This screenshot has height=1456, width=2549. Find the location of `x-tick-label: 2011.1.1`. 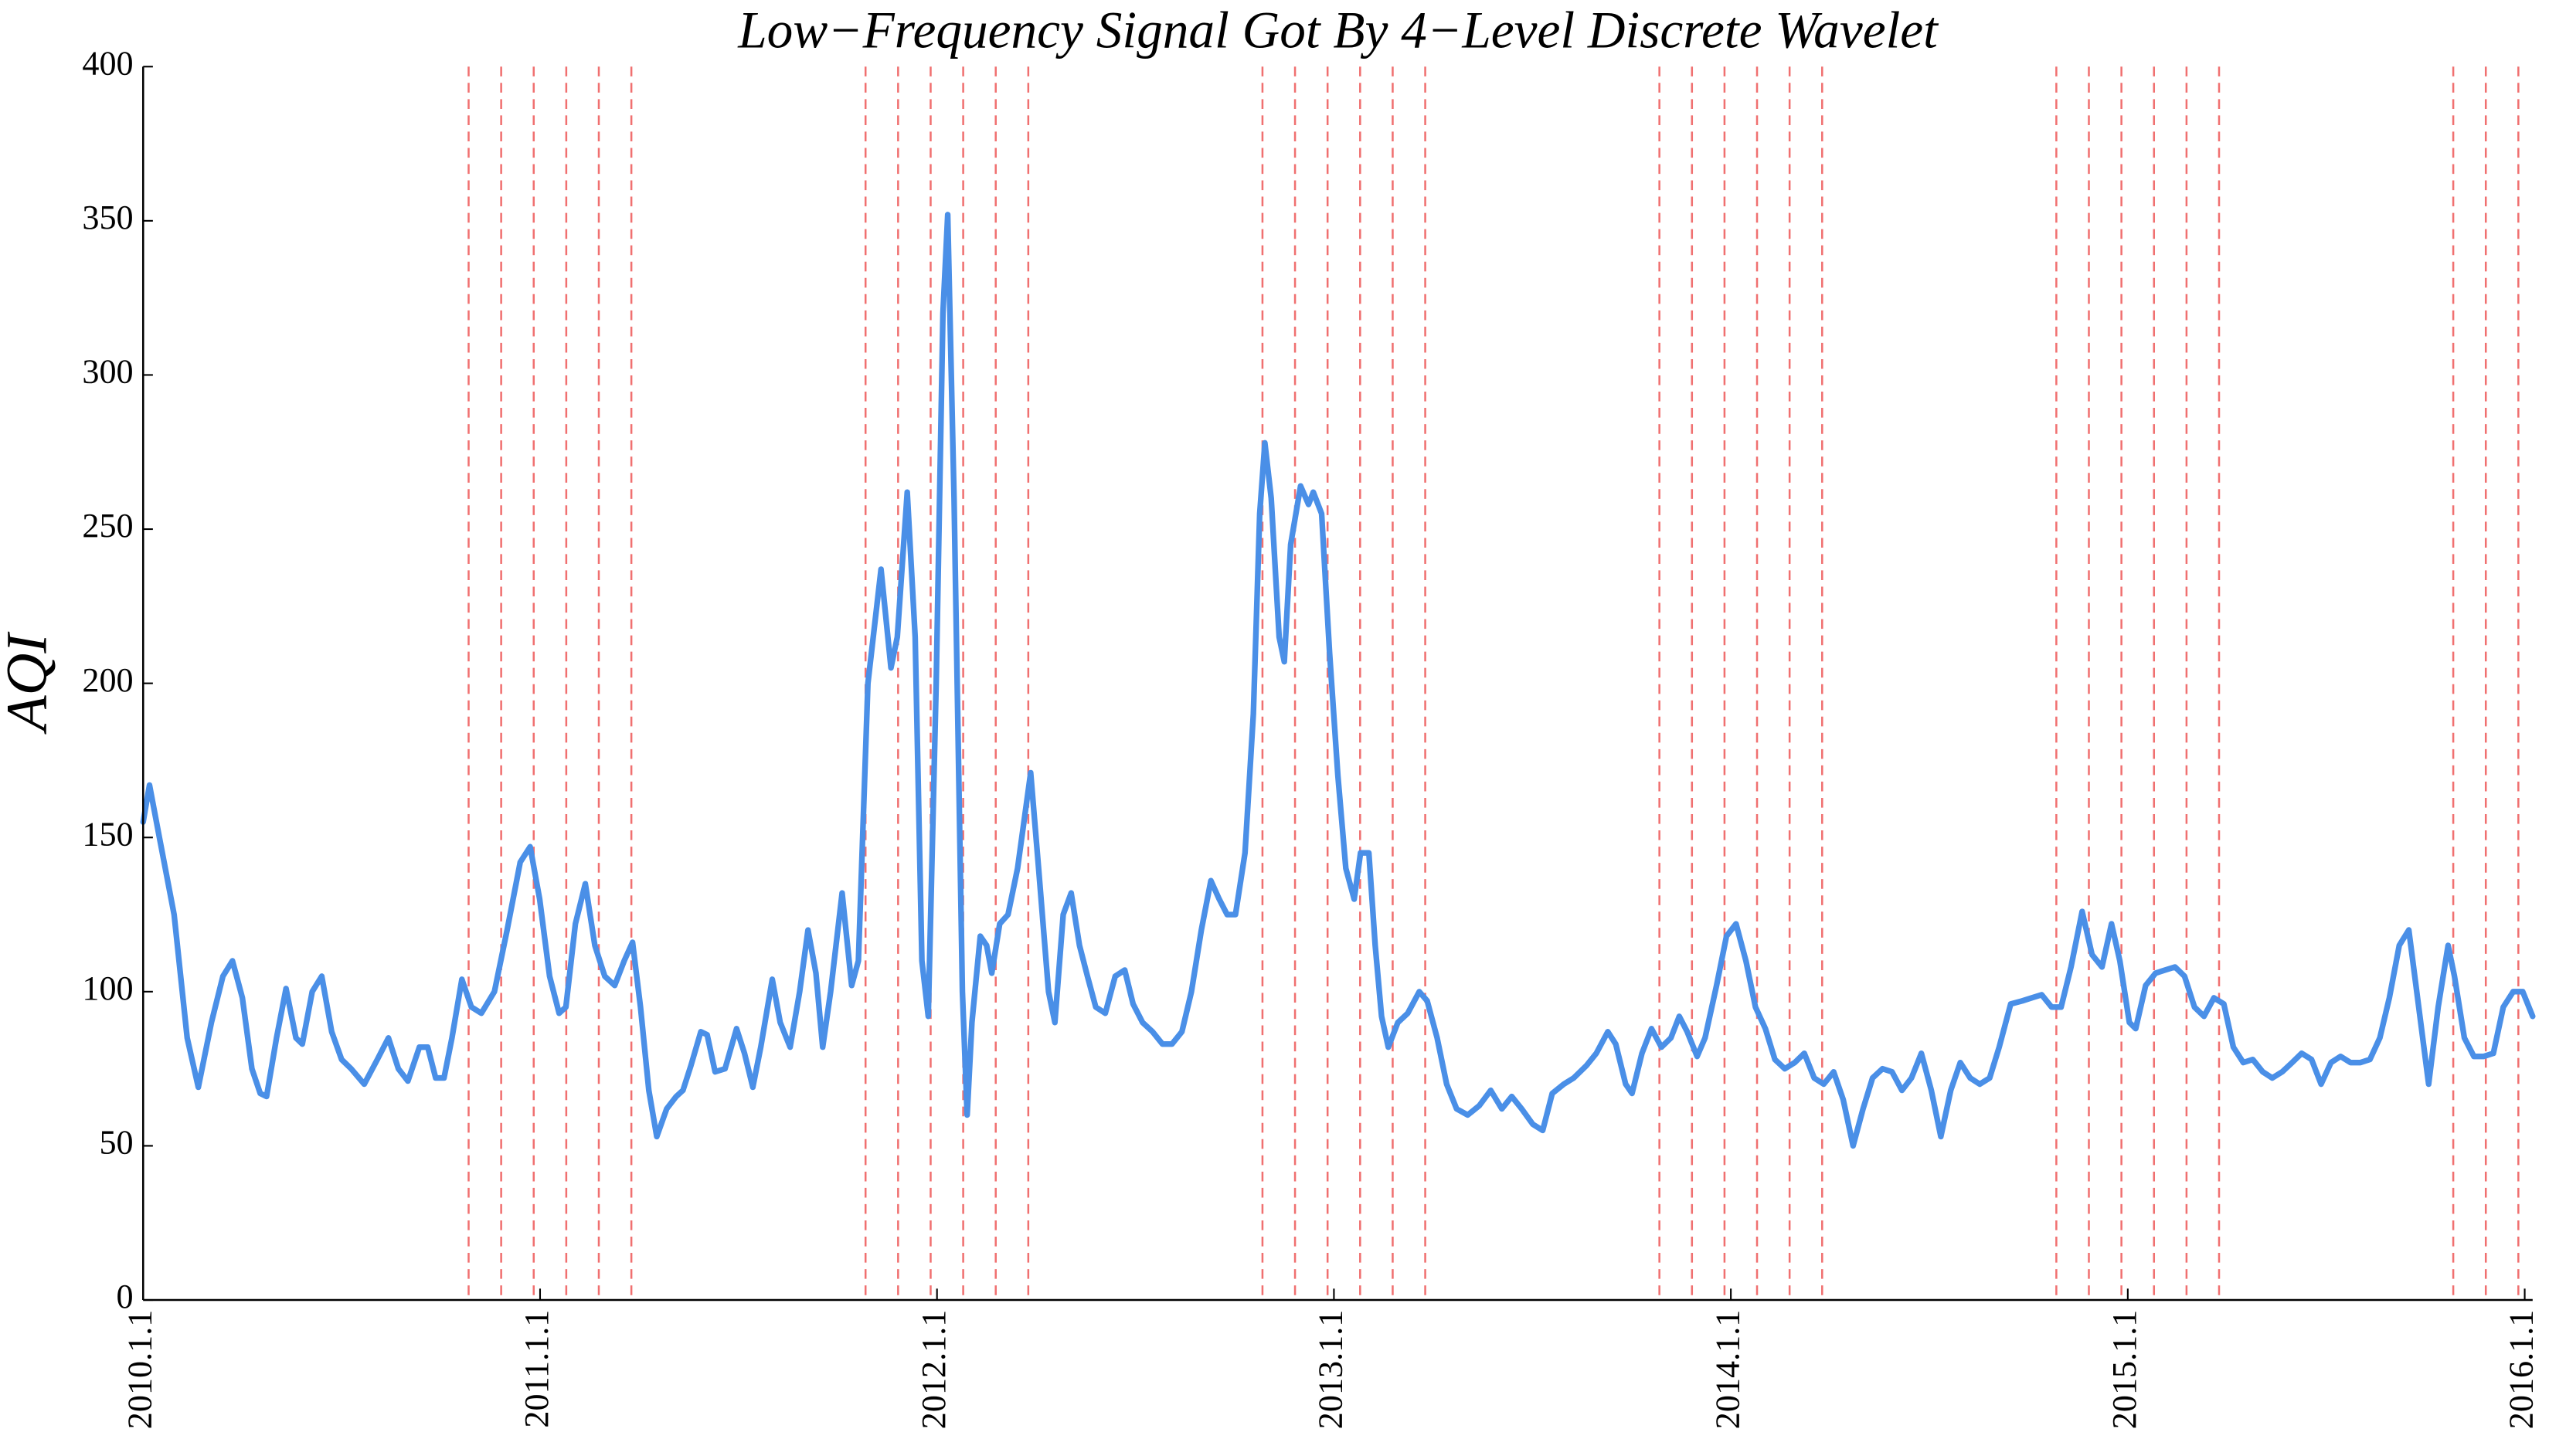

x-tick-label: 2011.1.1 is located at coordinates (537, 1369).